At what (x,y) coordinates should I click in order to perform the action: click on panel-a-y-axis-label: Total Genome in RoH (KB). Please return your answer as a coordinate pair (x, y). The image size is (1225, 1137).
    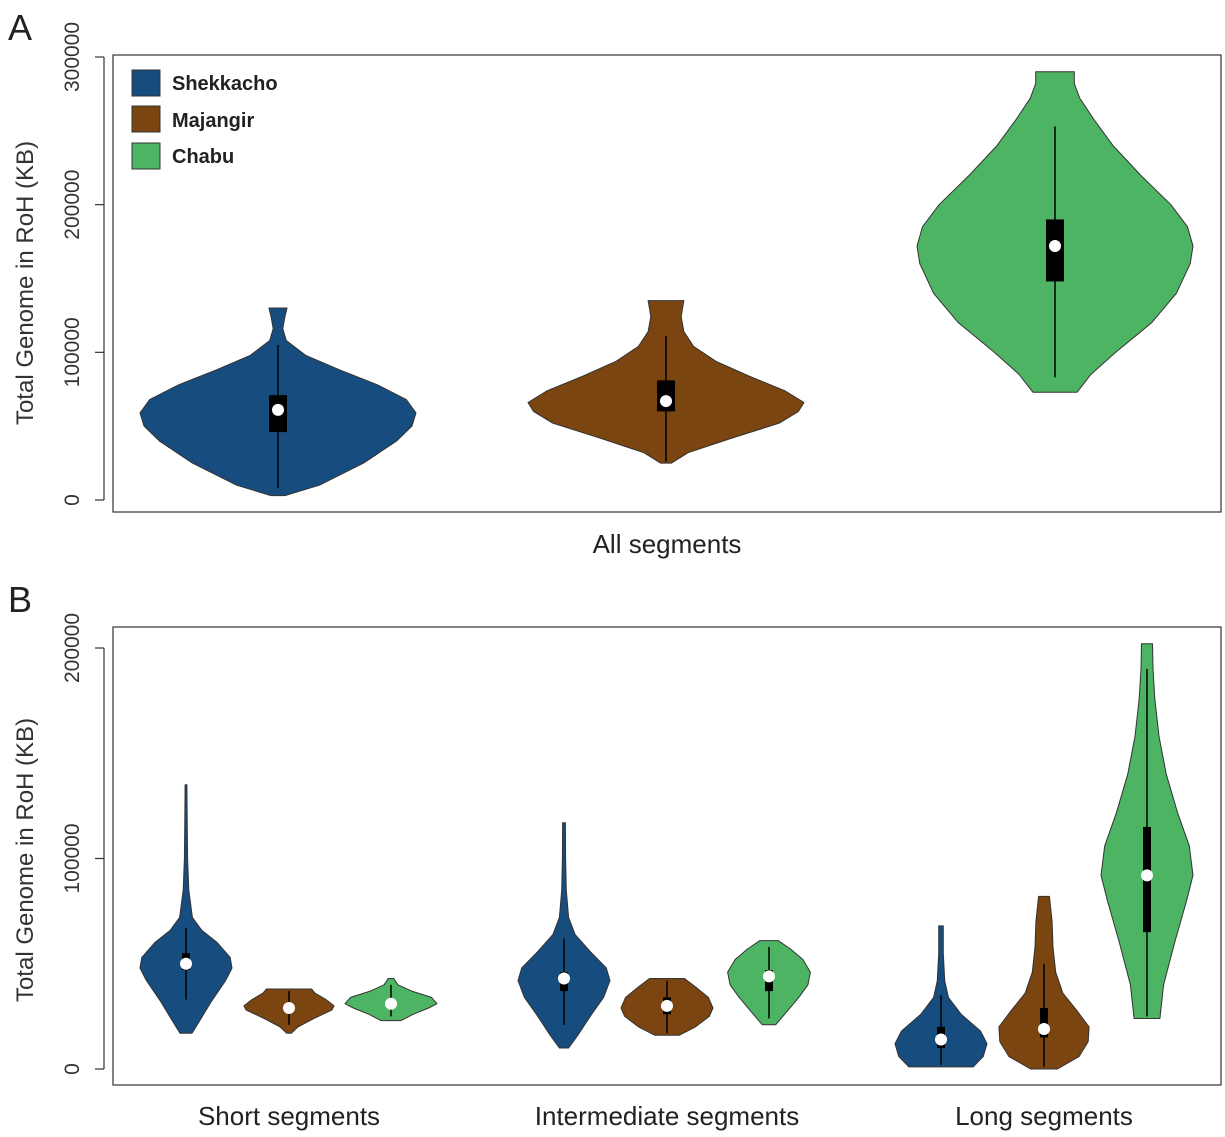
    Looking at the image, I should click on (25, 283).